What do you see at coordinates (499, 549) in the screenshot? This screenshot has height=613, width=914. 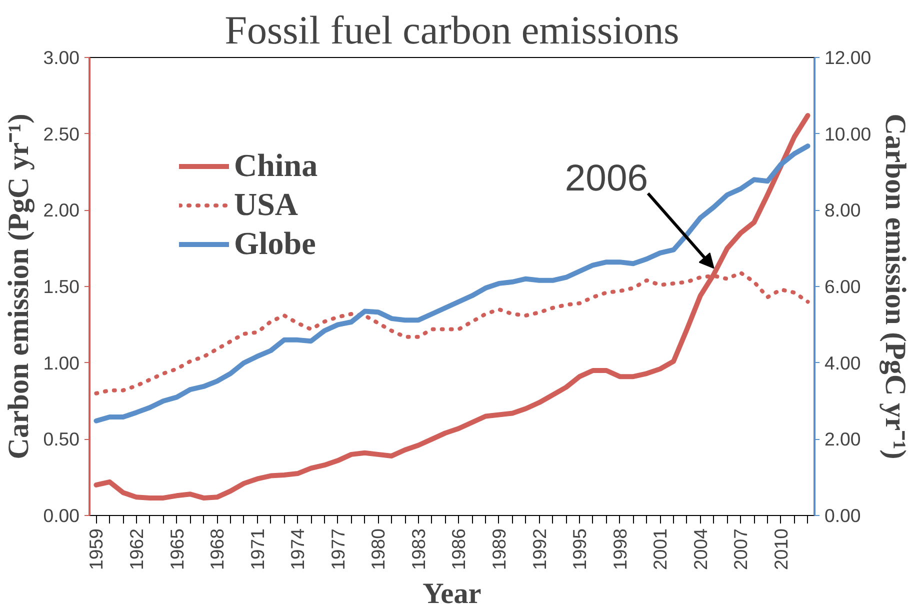 I see `x-tick-label: 1989` at bounding box center [499, 549].